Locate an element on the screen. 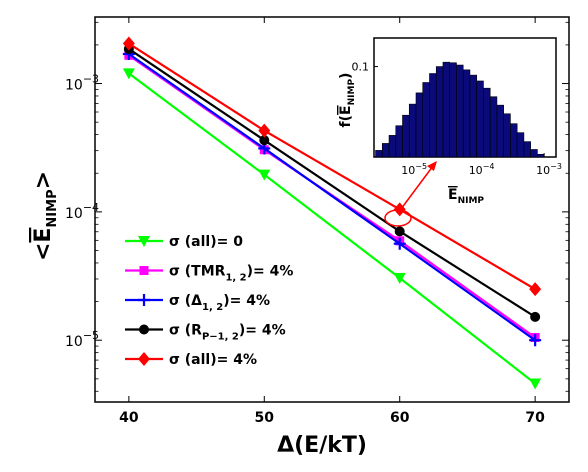 The height and width of the screenshot is (472, 588). callout-arrow-line is located at coordinates (417, 187).